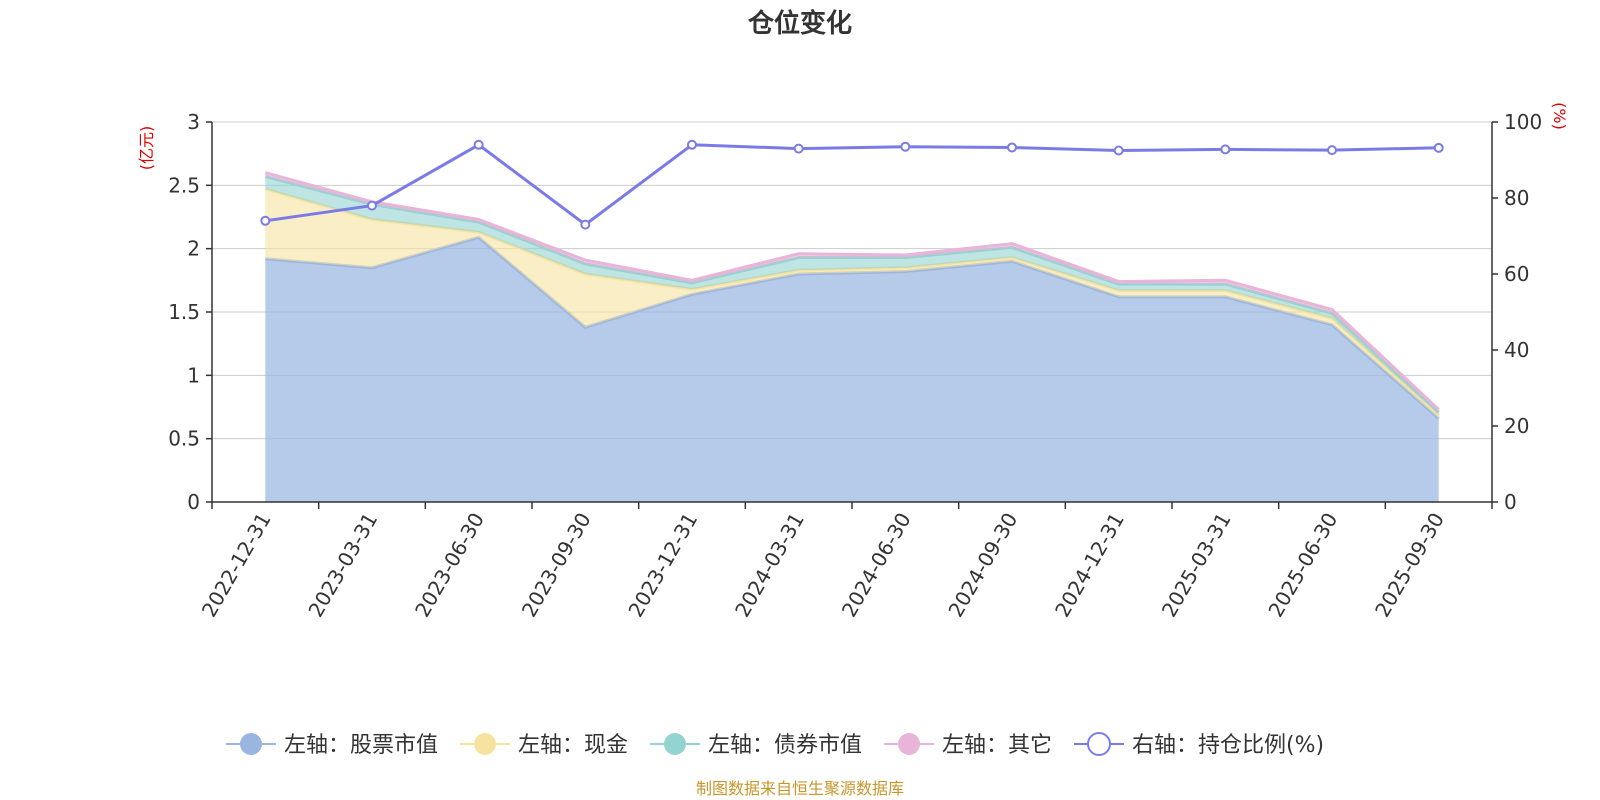  What do you see at coordinates (449, 564) in the screenshot?
I see `x-tick-label-2: 2023-06-30` at bounding box center [449, 564].